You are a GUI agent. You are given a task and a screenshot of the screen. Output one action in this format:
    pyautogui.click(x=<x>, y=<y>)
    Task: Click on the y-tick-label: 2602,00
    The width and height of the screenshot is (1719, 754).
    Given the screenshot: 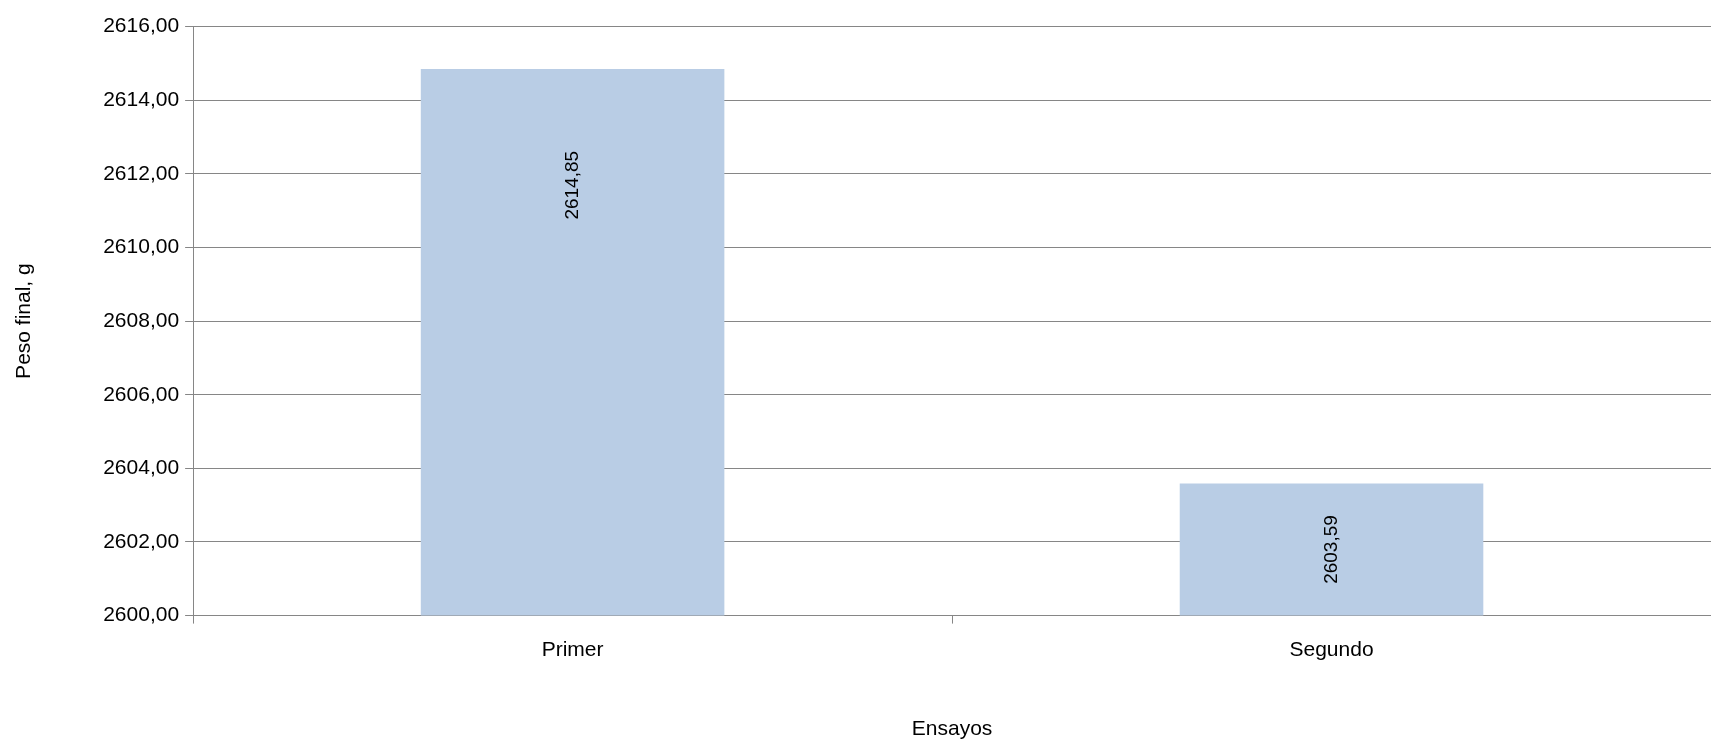 What is the action you would take?
    pyautogui.click(x=141, y=540)
    